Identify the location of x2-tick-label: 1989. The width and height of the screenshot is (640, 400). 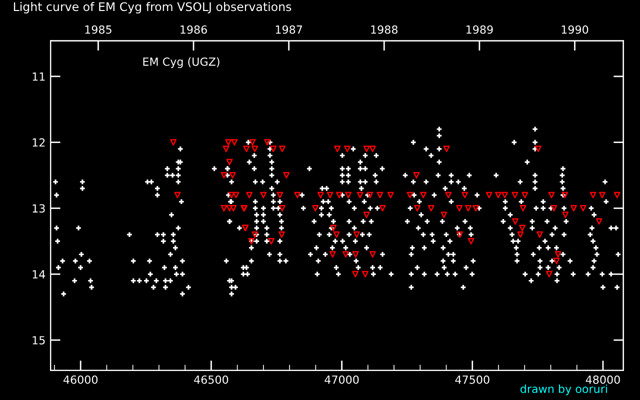
(479, 29).